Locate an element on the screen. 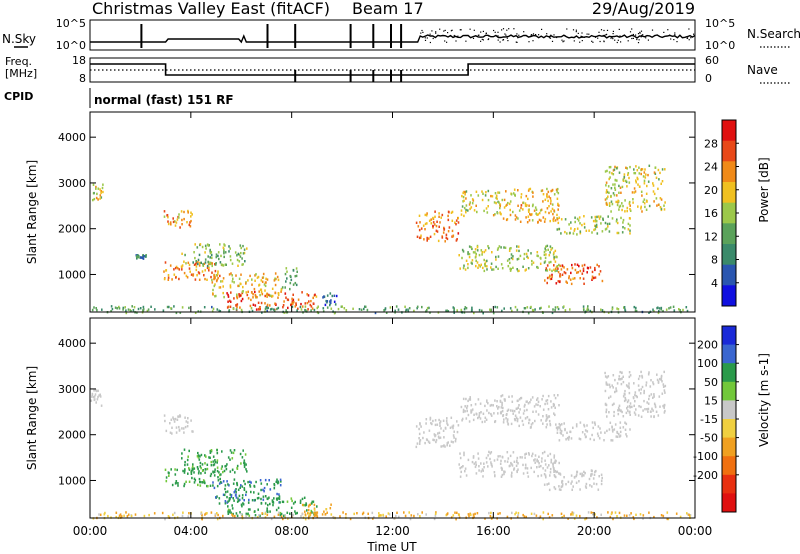  nave-drop is located at coordinates (373, 76).